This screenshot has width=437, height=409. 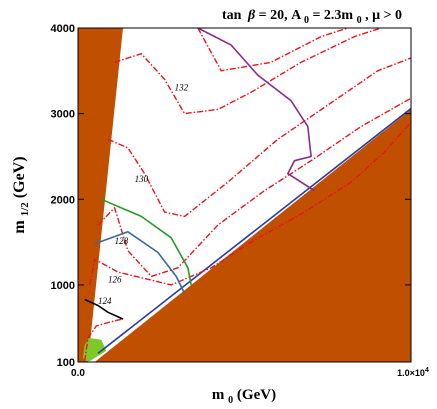 I want to click on x-tick-label: 1.0×10⁴, so click(x=413, y=372).